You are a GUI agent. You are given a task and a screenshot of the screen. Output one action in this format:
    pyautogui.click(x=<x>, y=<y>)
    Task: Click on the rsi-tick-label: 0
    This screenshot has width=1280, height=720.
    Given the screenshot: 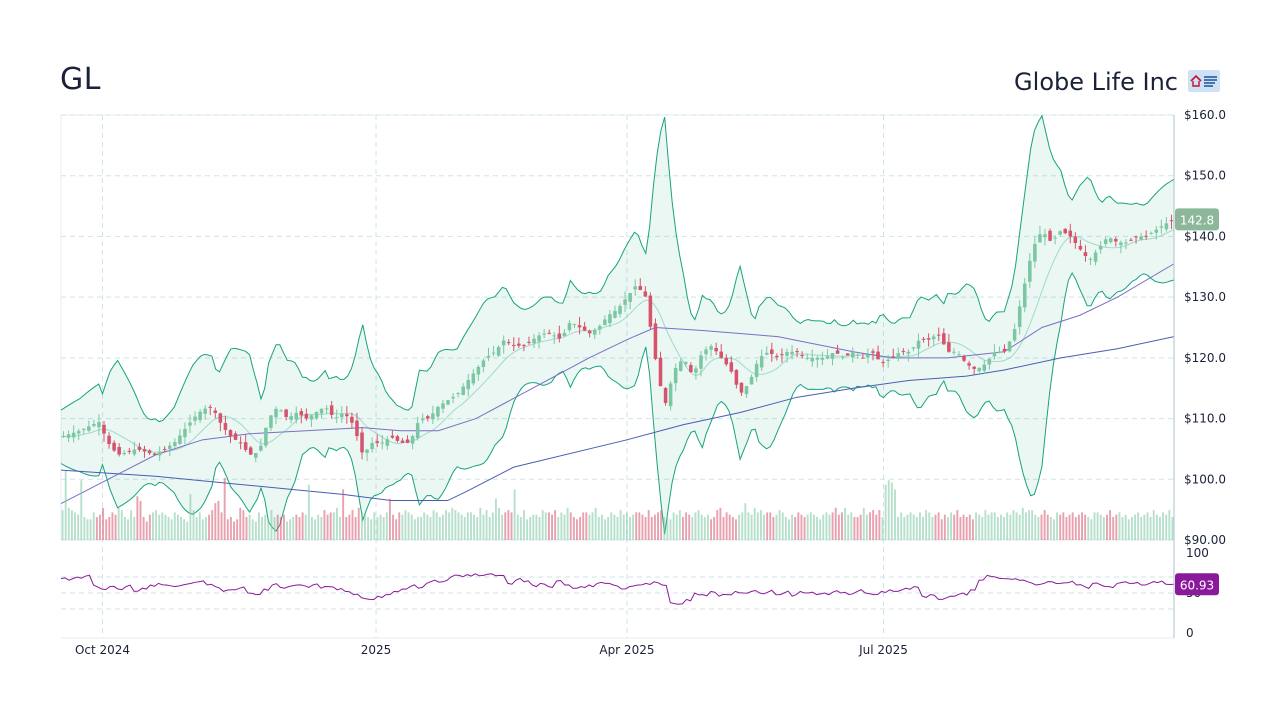 What is the action you would take?
    pyautogui.click(x=1190, y=633)
    